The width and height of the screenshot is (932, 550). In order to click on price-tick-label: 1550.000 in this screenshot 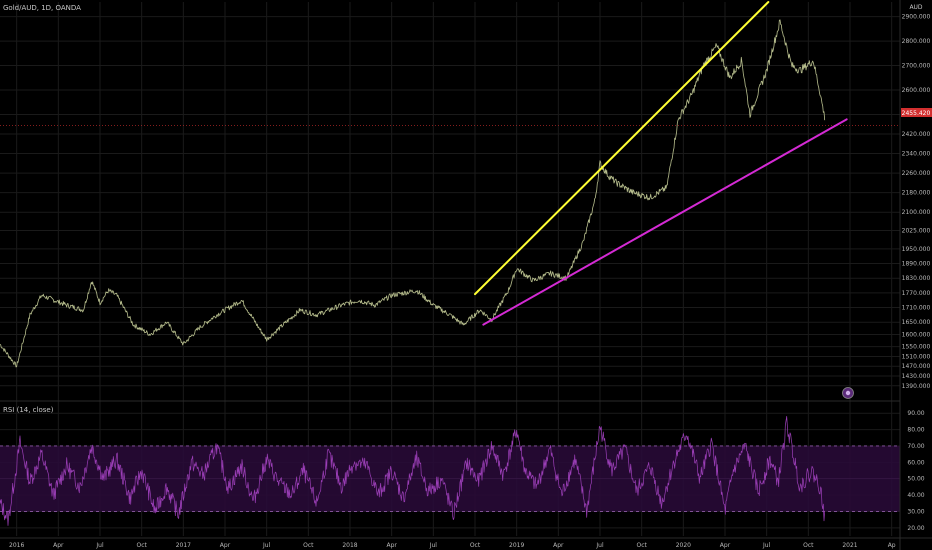, I will do `click(916, 347)`.